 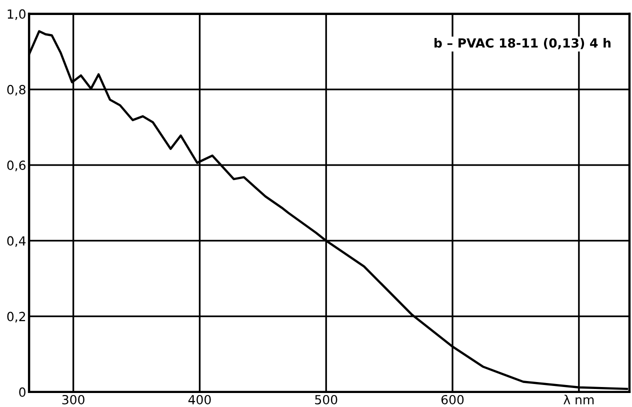 What do you see at coordinates (22, 392) in the screenshot?
I see `y-tick-label: 0` at bounding box center [22, 392].